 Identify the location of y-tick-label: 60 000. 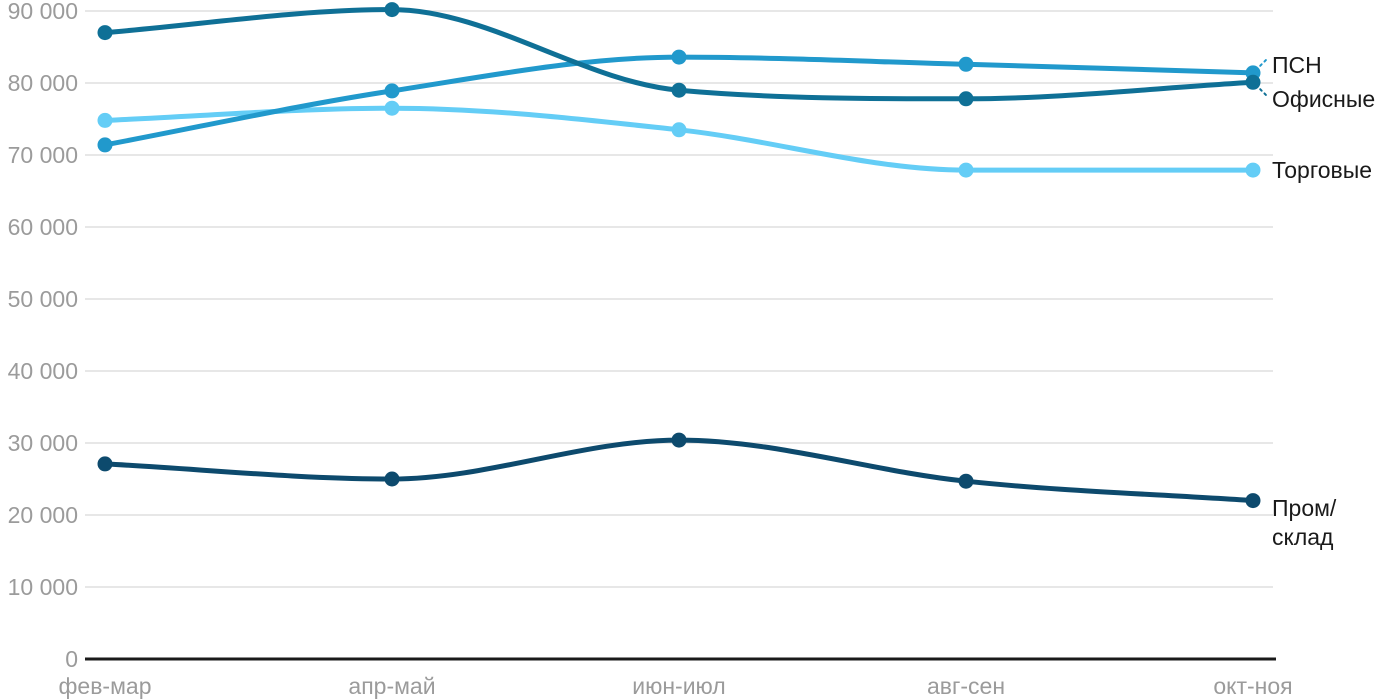
(43, 227).